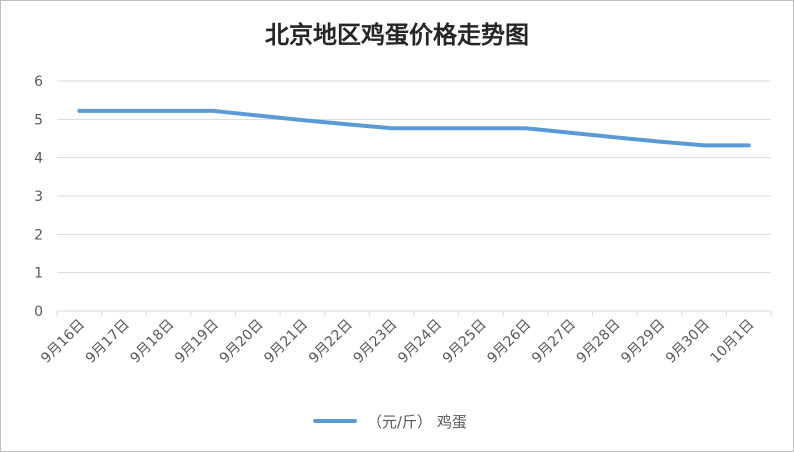  Describe the element at coordinates (732, 342) in the screenshot. I see `x-tick-label: 10月1日` at that location.